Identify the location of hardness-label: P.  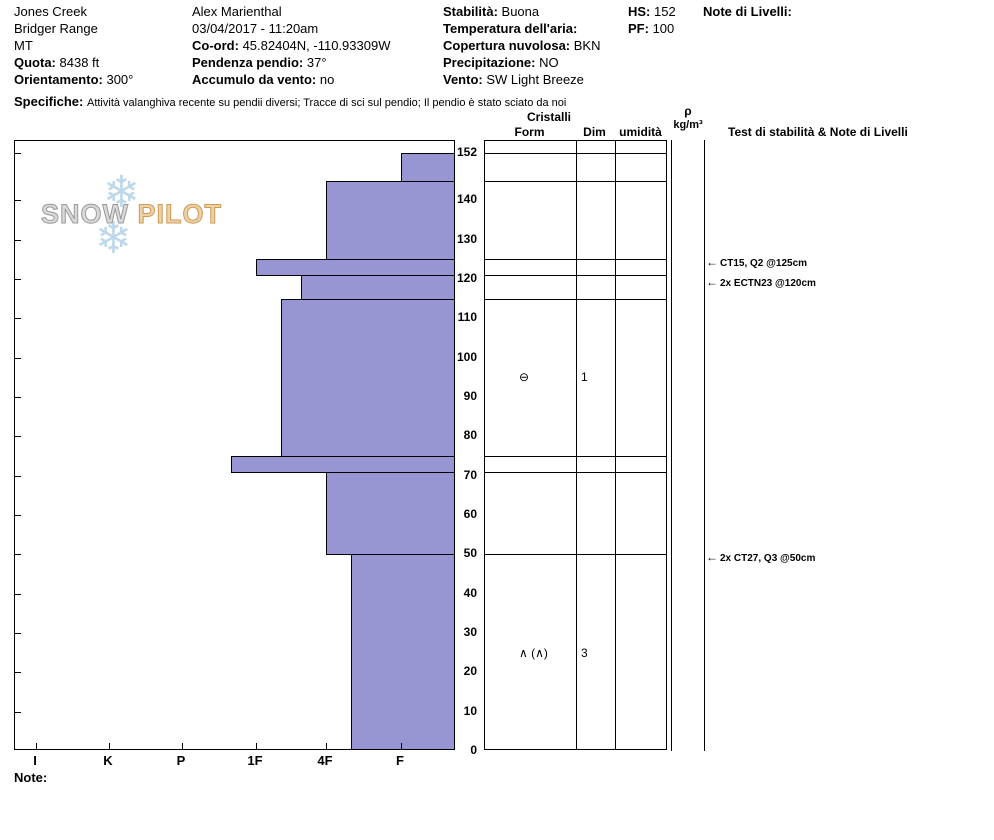
(181, 760).